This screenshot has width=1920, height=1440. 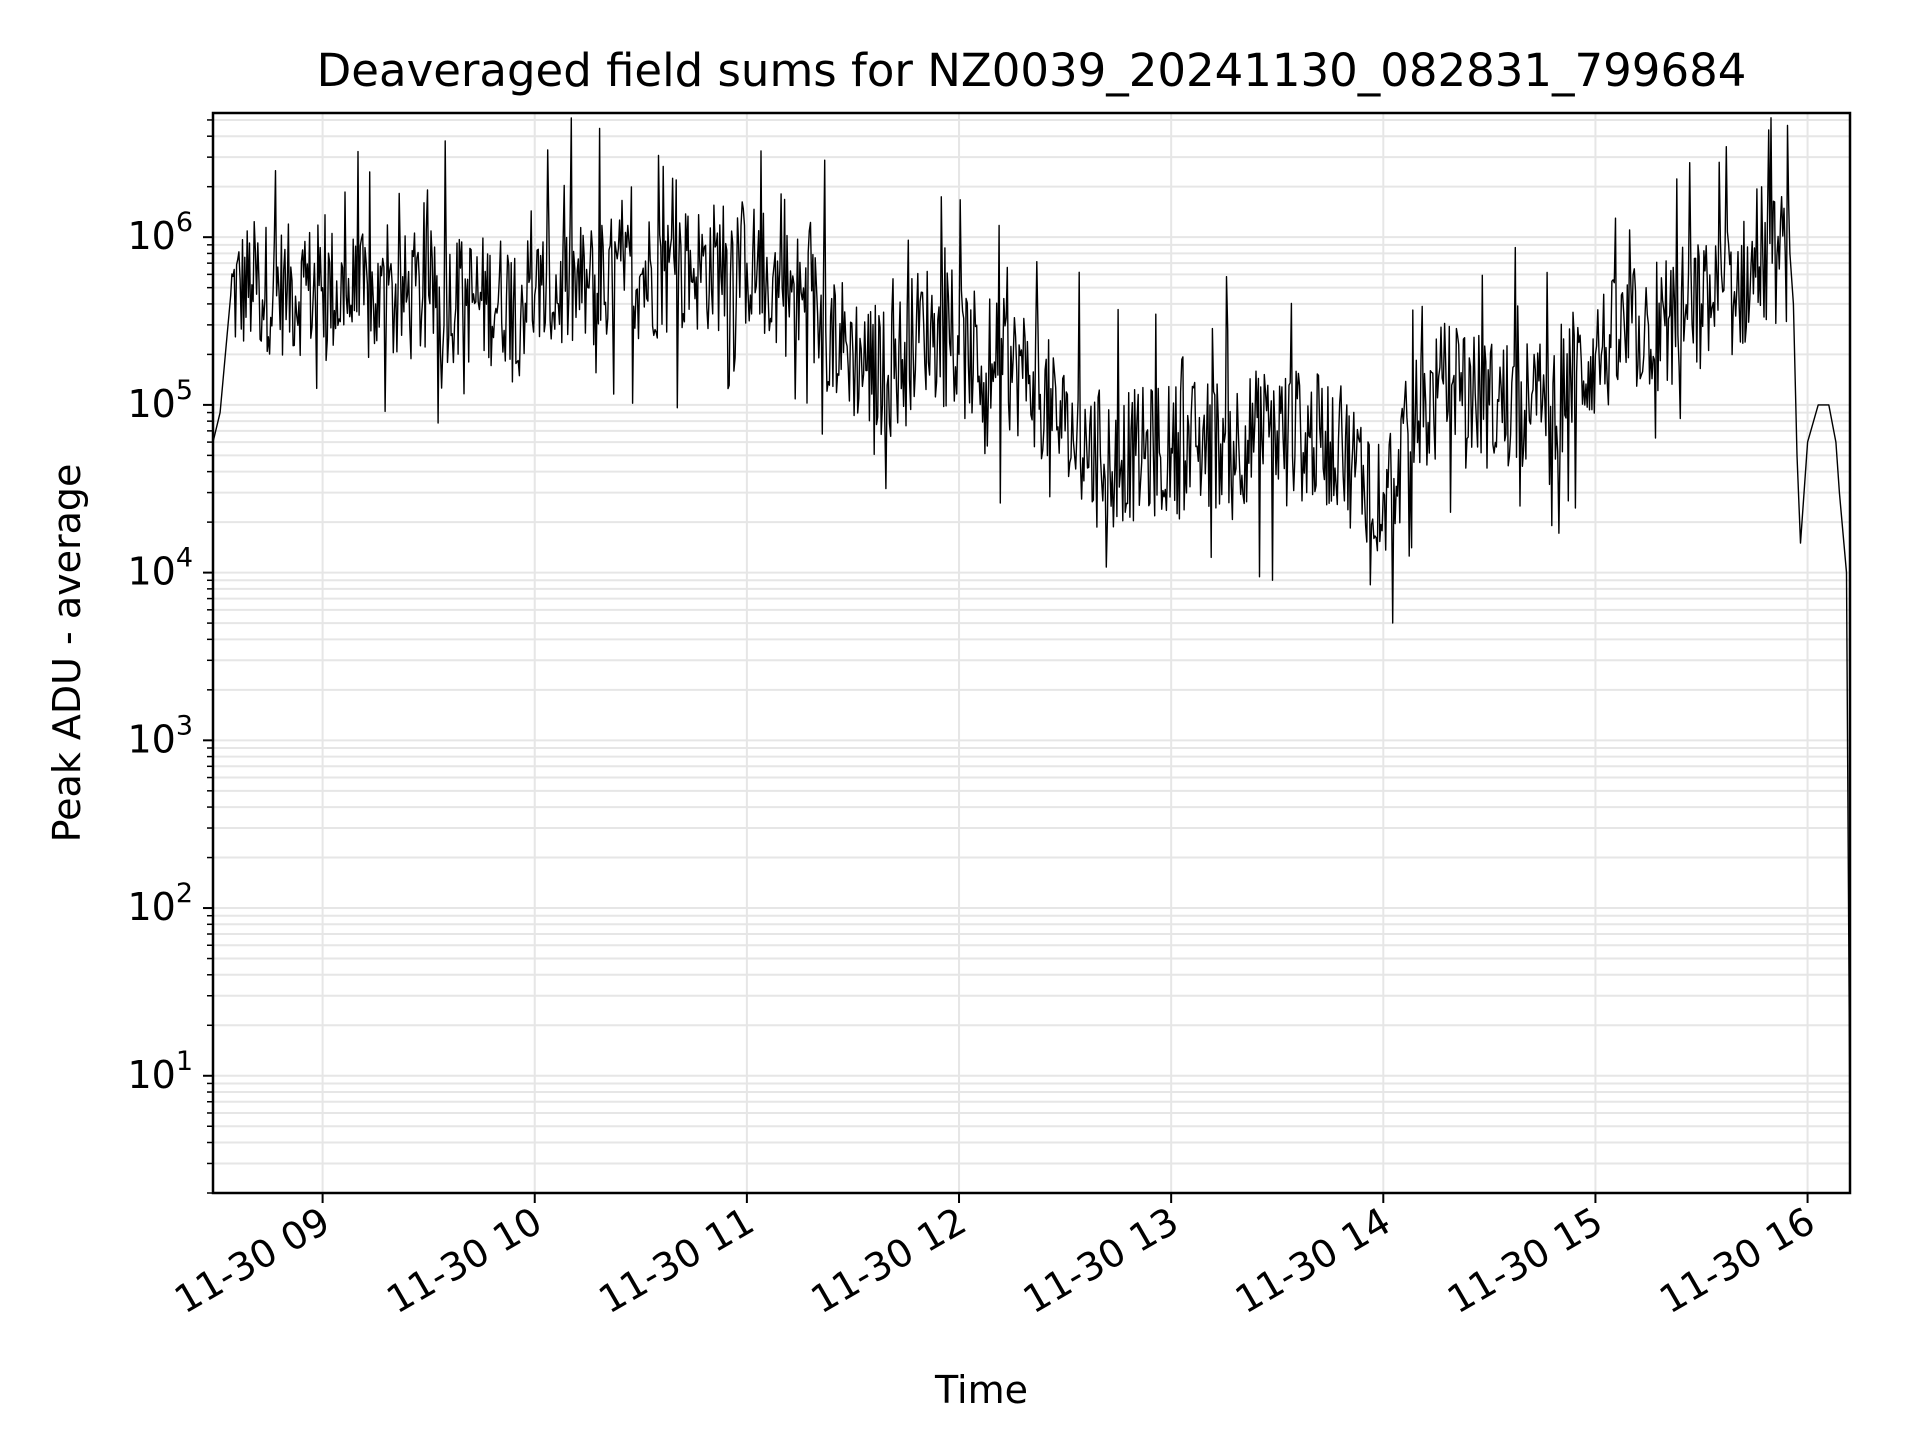 I want to click on y-tick-label: 10⁵, so click(x=160, y=400).